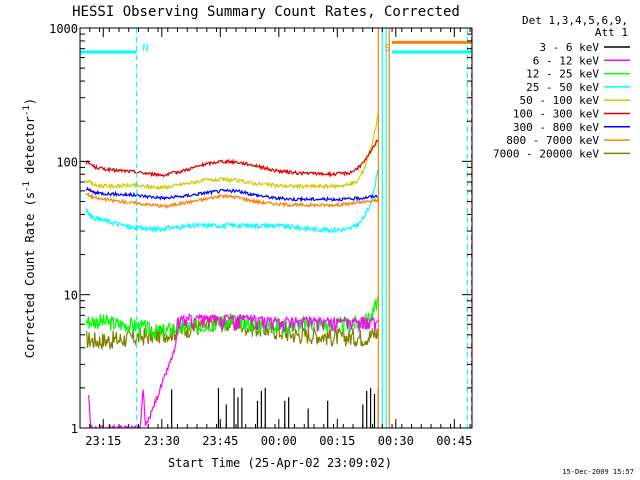  Describe the element at coordinates (396, 441) in the screenshot. I see `x-tick-label: 00:30` at that location.